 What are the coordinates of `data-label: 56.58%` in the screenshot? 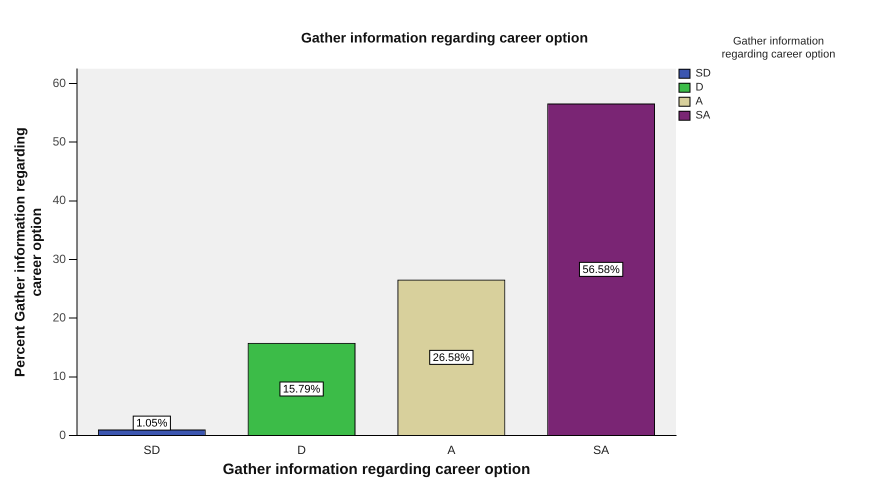 It's located at (601, 270).